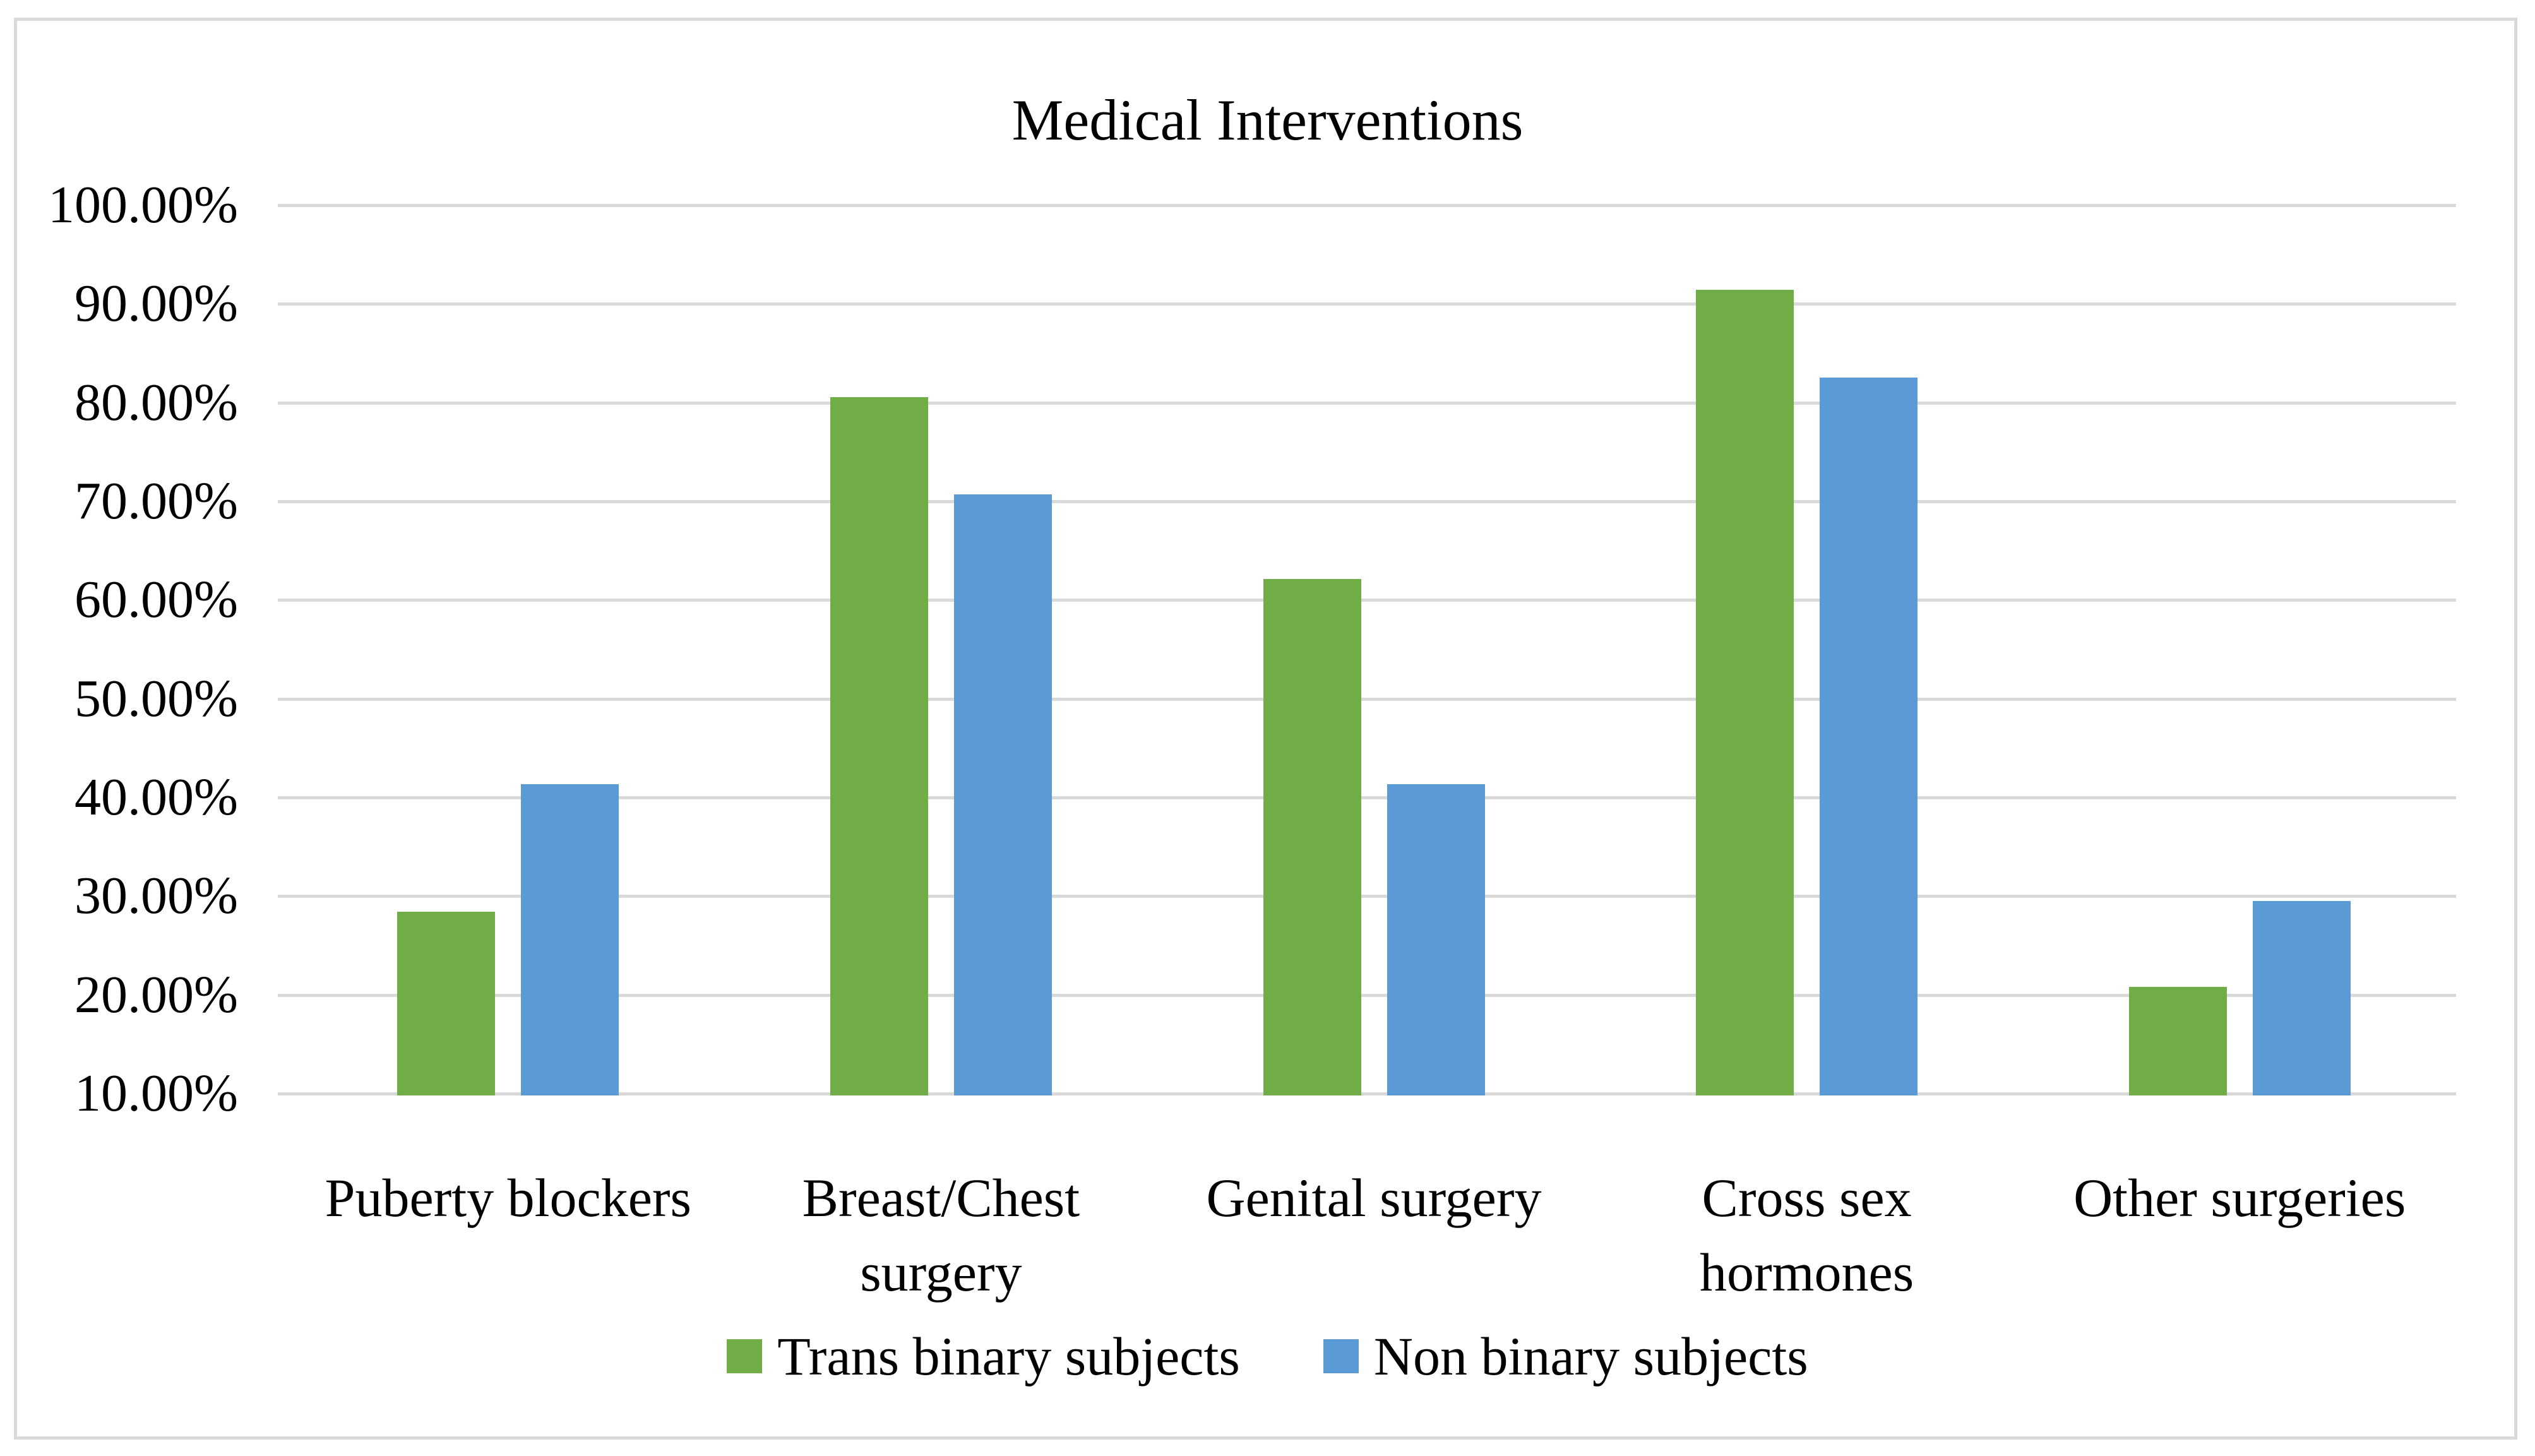 The height and width of the screenshot is (1456, 2535). I want to click on legend-item: Non binary subjects, so click(1565, 1356).